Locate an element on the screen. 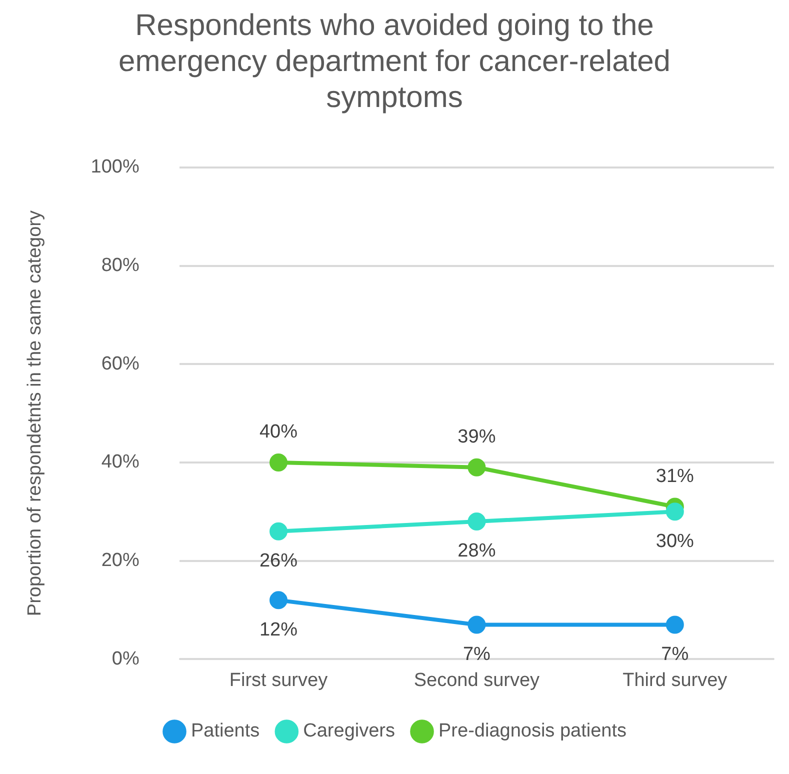 The height and width of the screenshot is (774, 789). data-label: 12% is located at coordinates (278, 629).